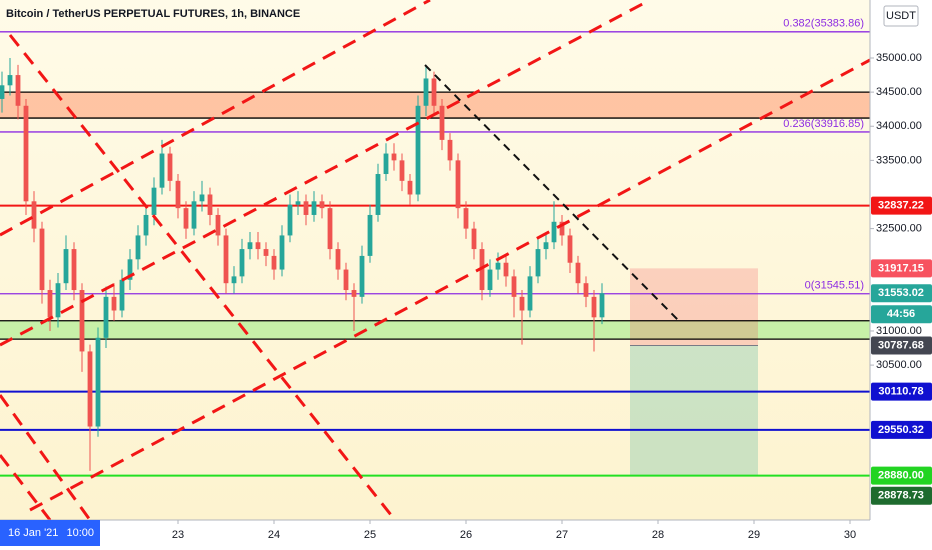 The width and height of the screenshot is (932, 550). Describe the element at coordinates (900, 392) in the screenshot. I see `price-tag-label: 30110.78` at that location.